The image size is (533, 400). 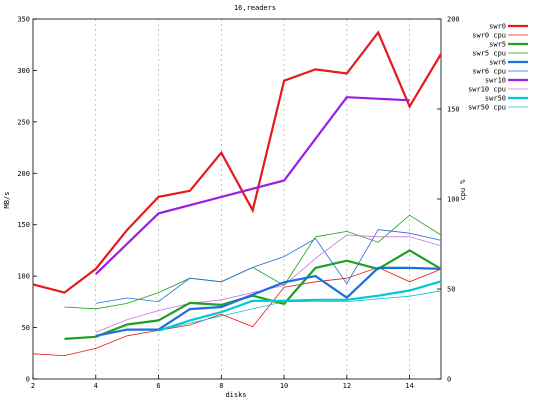 What do you see at coordinates (158, 386) in the screenshot?
I see `x-tick-label: 6` at bounding box center [158, 386].